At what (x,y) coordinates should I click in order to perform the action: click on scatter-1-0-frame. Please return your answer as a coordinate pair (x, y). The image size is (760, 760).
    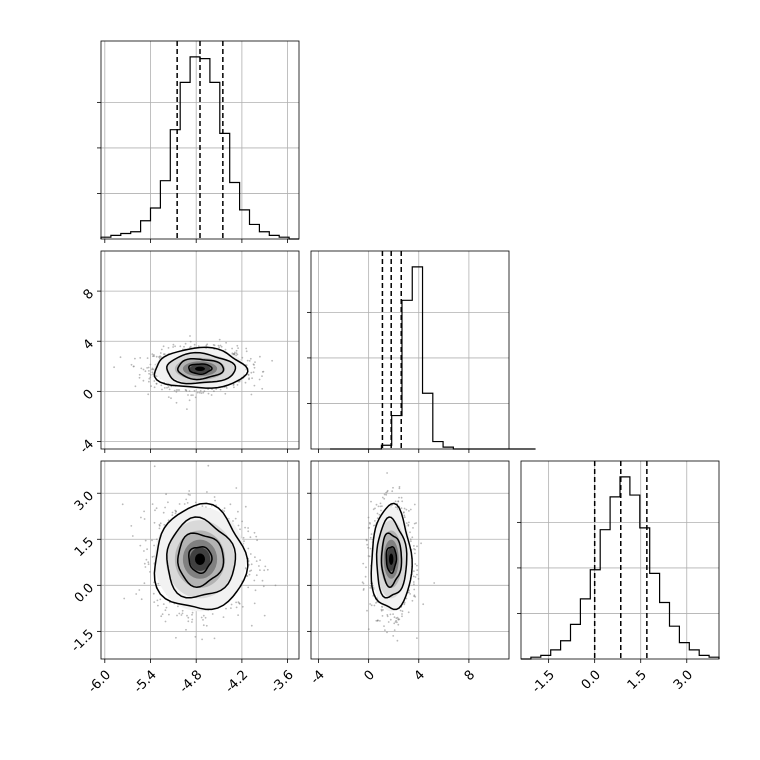
    Looking at the image, I should click on (200, 350).